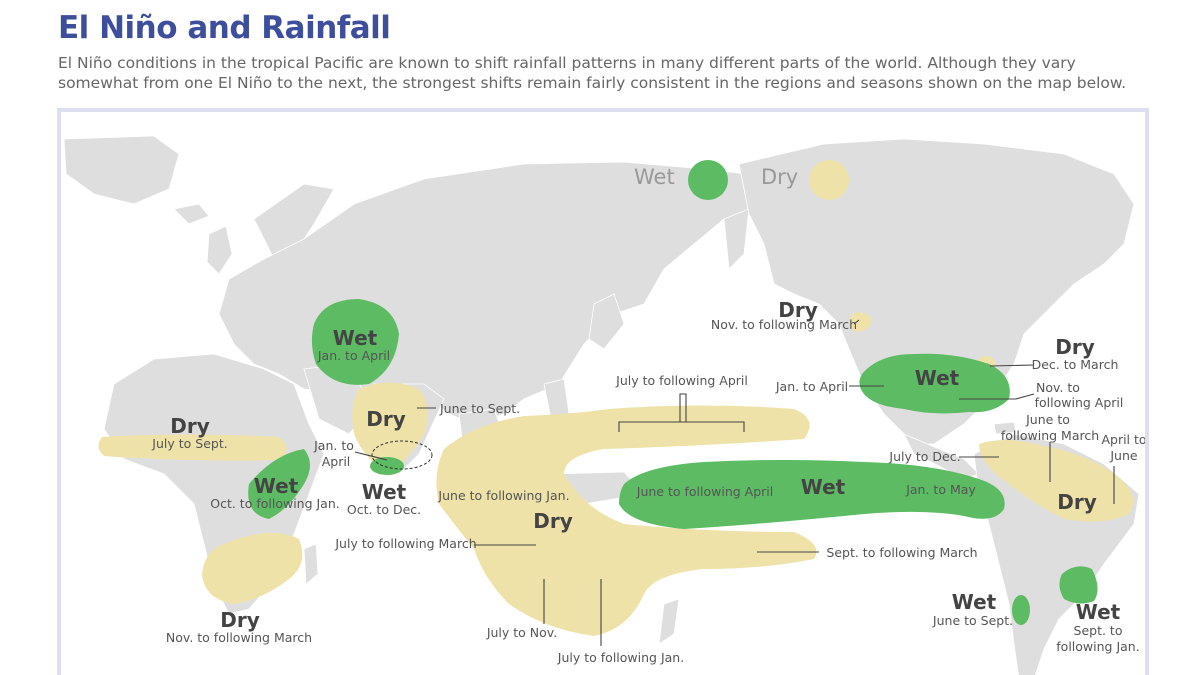 The height and width of the screenshot is (675, 1200). What do you see at coordinates (940, 489) in the screenshot?
I see `central-pacific-season2: Jan. to May` at bounding box center [940, 489].